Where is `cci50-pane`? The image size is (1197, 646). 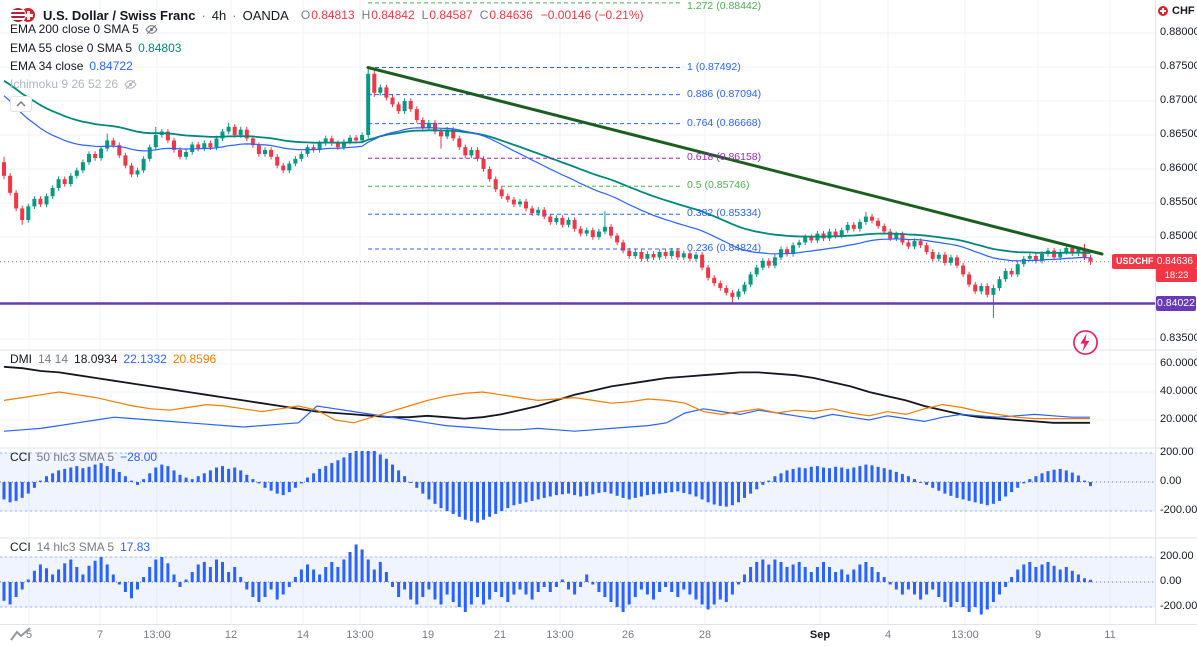
cci50-pane is located at coordinates (577, 487).